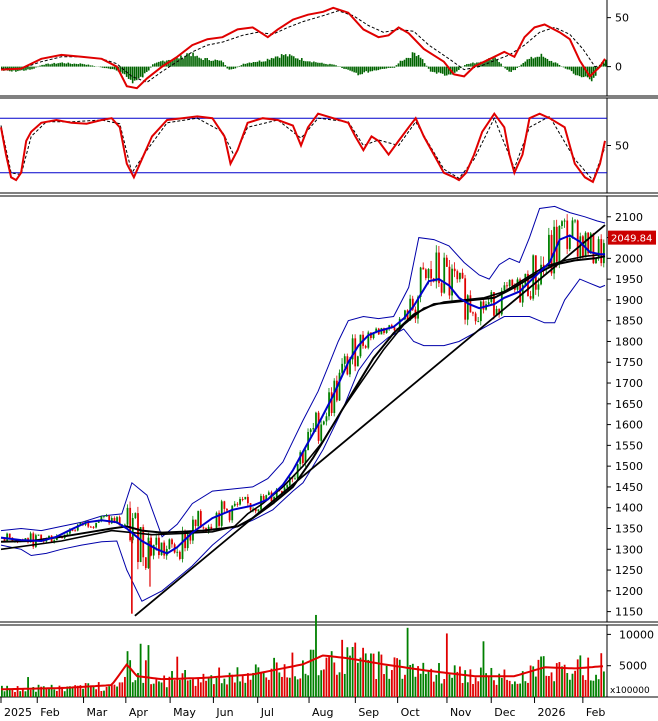 Image resolution: width=658 pixels, height=721 pixels. What do you see at coordinates (629, 300) in the screenshot?
I see `price-tick-label: 1900` at bounding box center [629, 300].